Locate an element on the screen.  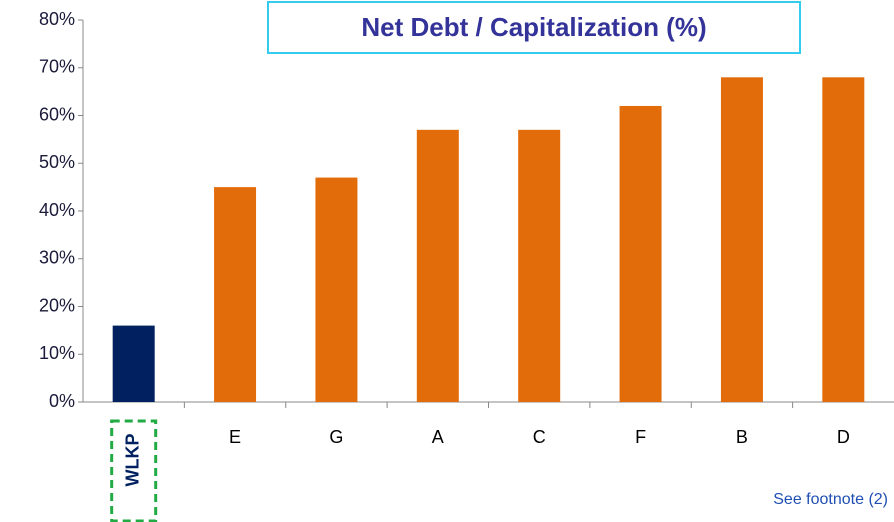
x-tick-label: C is located at coordinates (539, 437).